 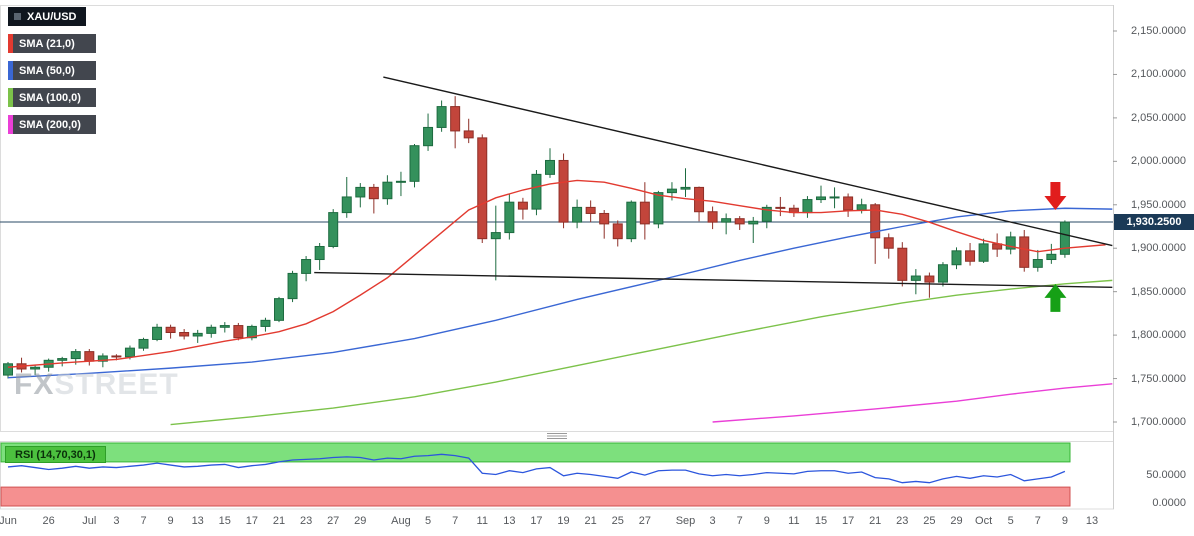 I want to click on instrument-symbol: XAU/USD, so click(x=52, y=16).